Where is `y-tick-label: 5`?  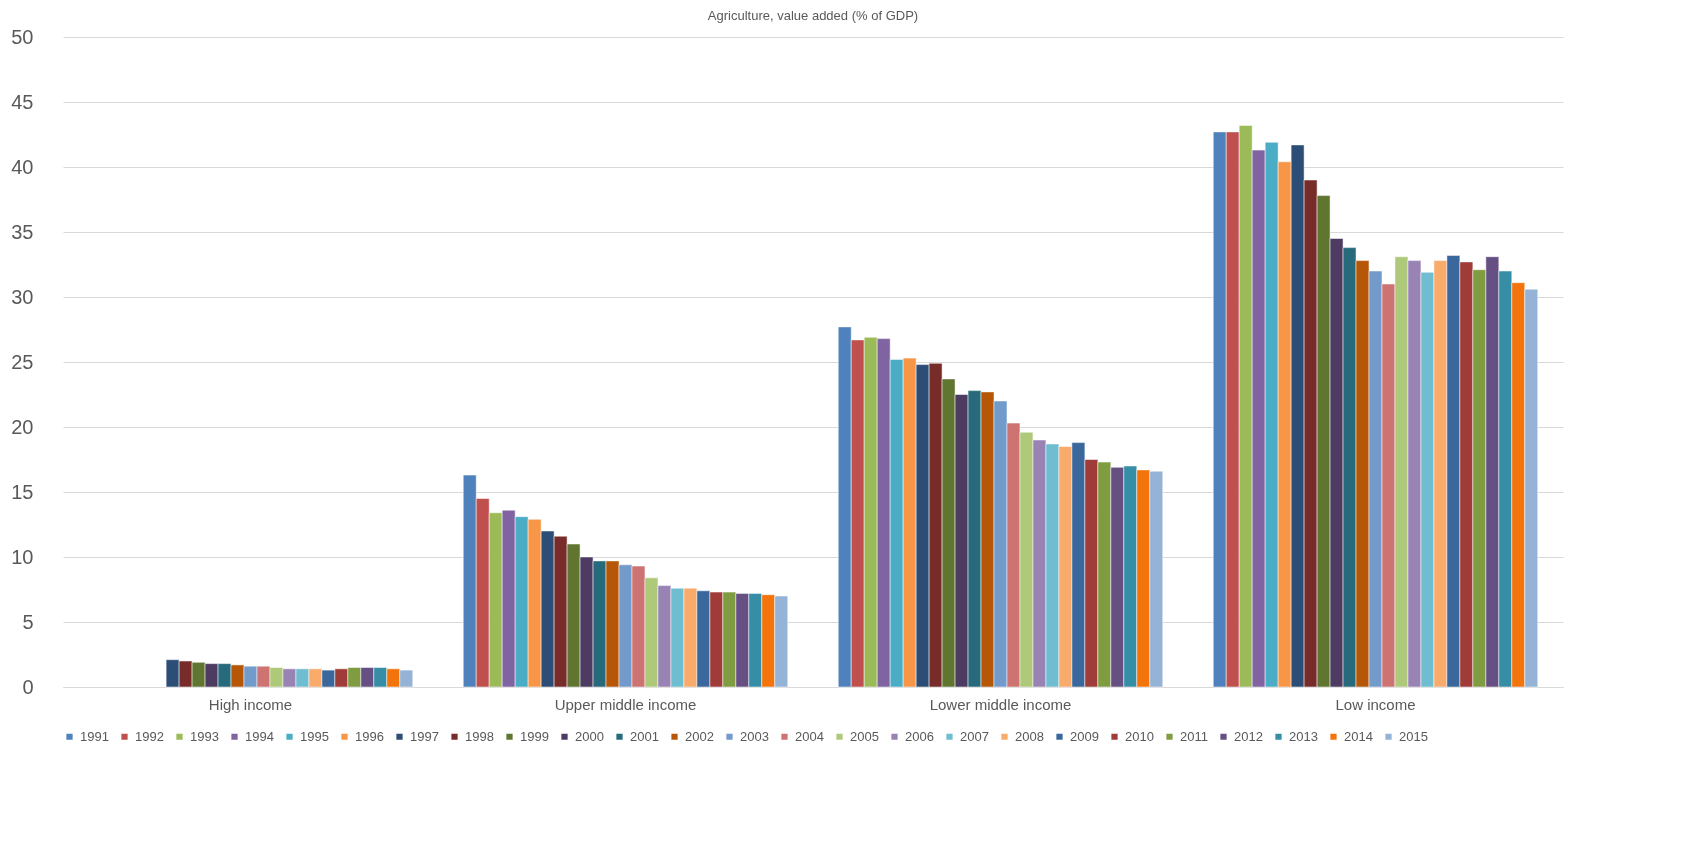
y-tick-label: 5 is located at coordinates (28, 621).